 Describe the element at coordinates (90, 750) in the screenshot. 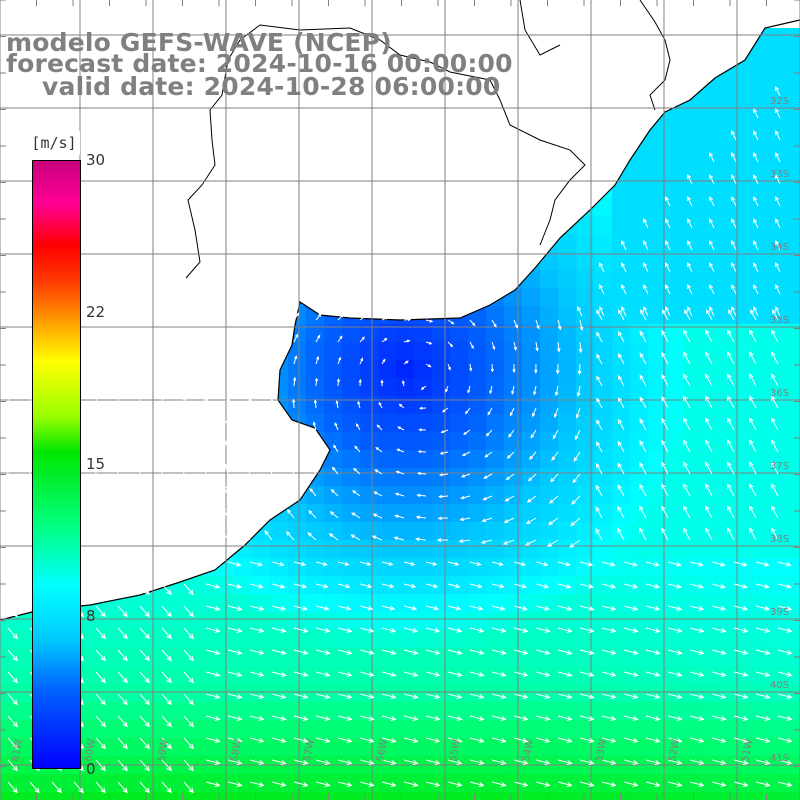

I see `lon-label: 60W` at that location.